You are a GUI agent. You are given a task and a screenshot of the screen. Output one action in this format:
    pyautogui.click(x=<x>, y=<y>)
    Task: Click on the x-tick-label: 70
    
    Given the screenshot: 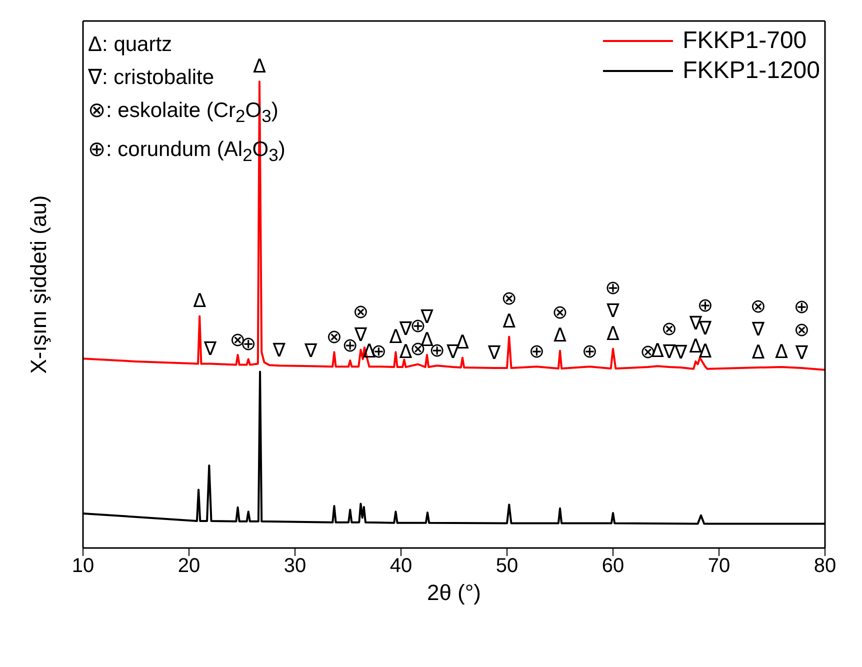 What is the action you would take?
    pyautogui.click(x=719, y=566)
    